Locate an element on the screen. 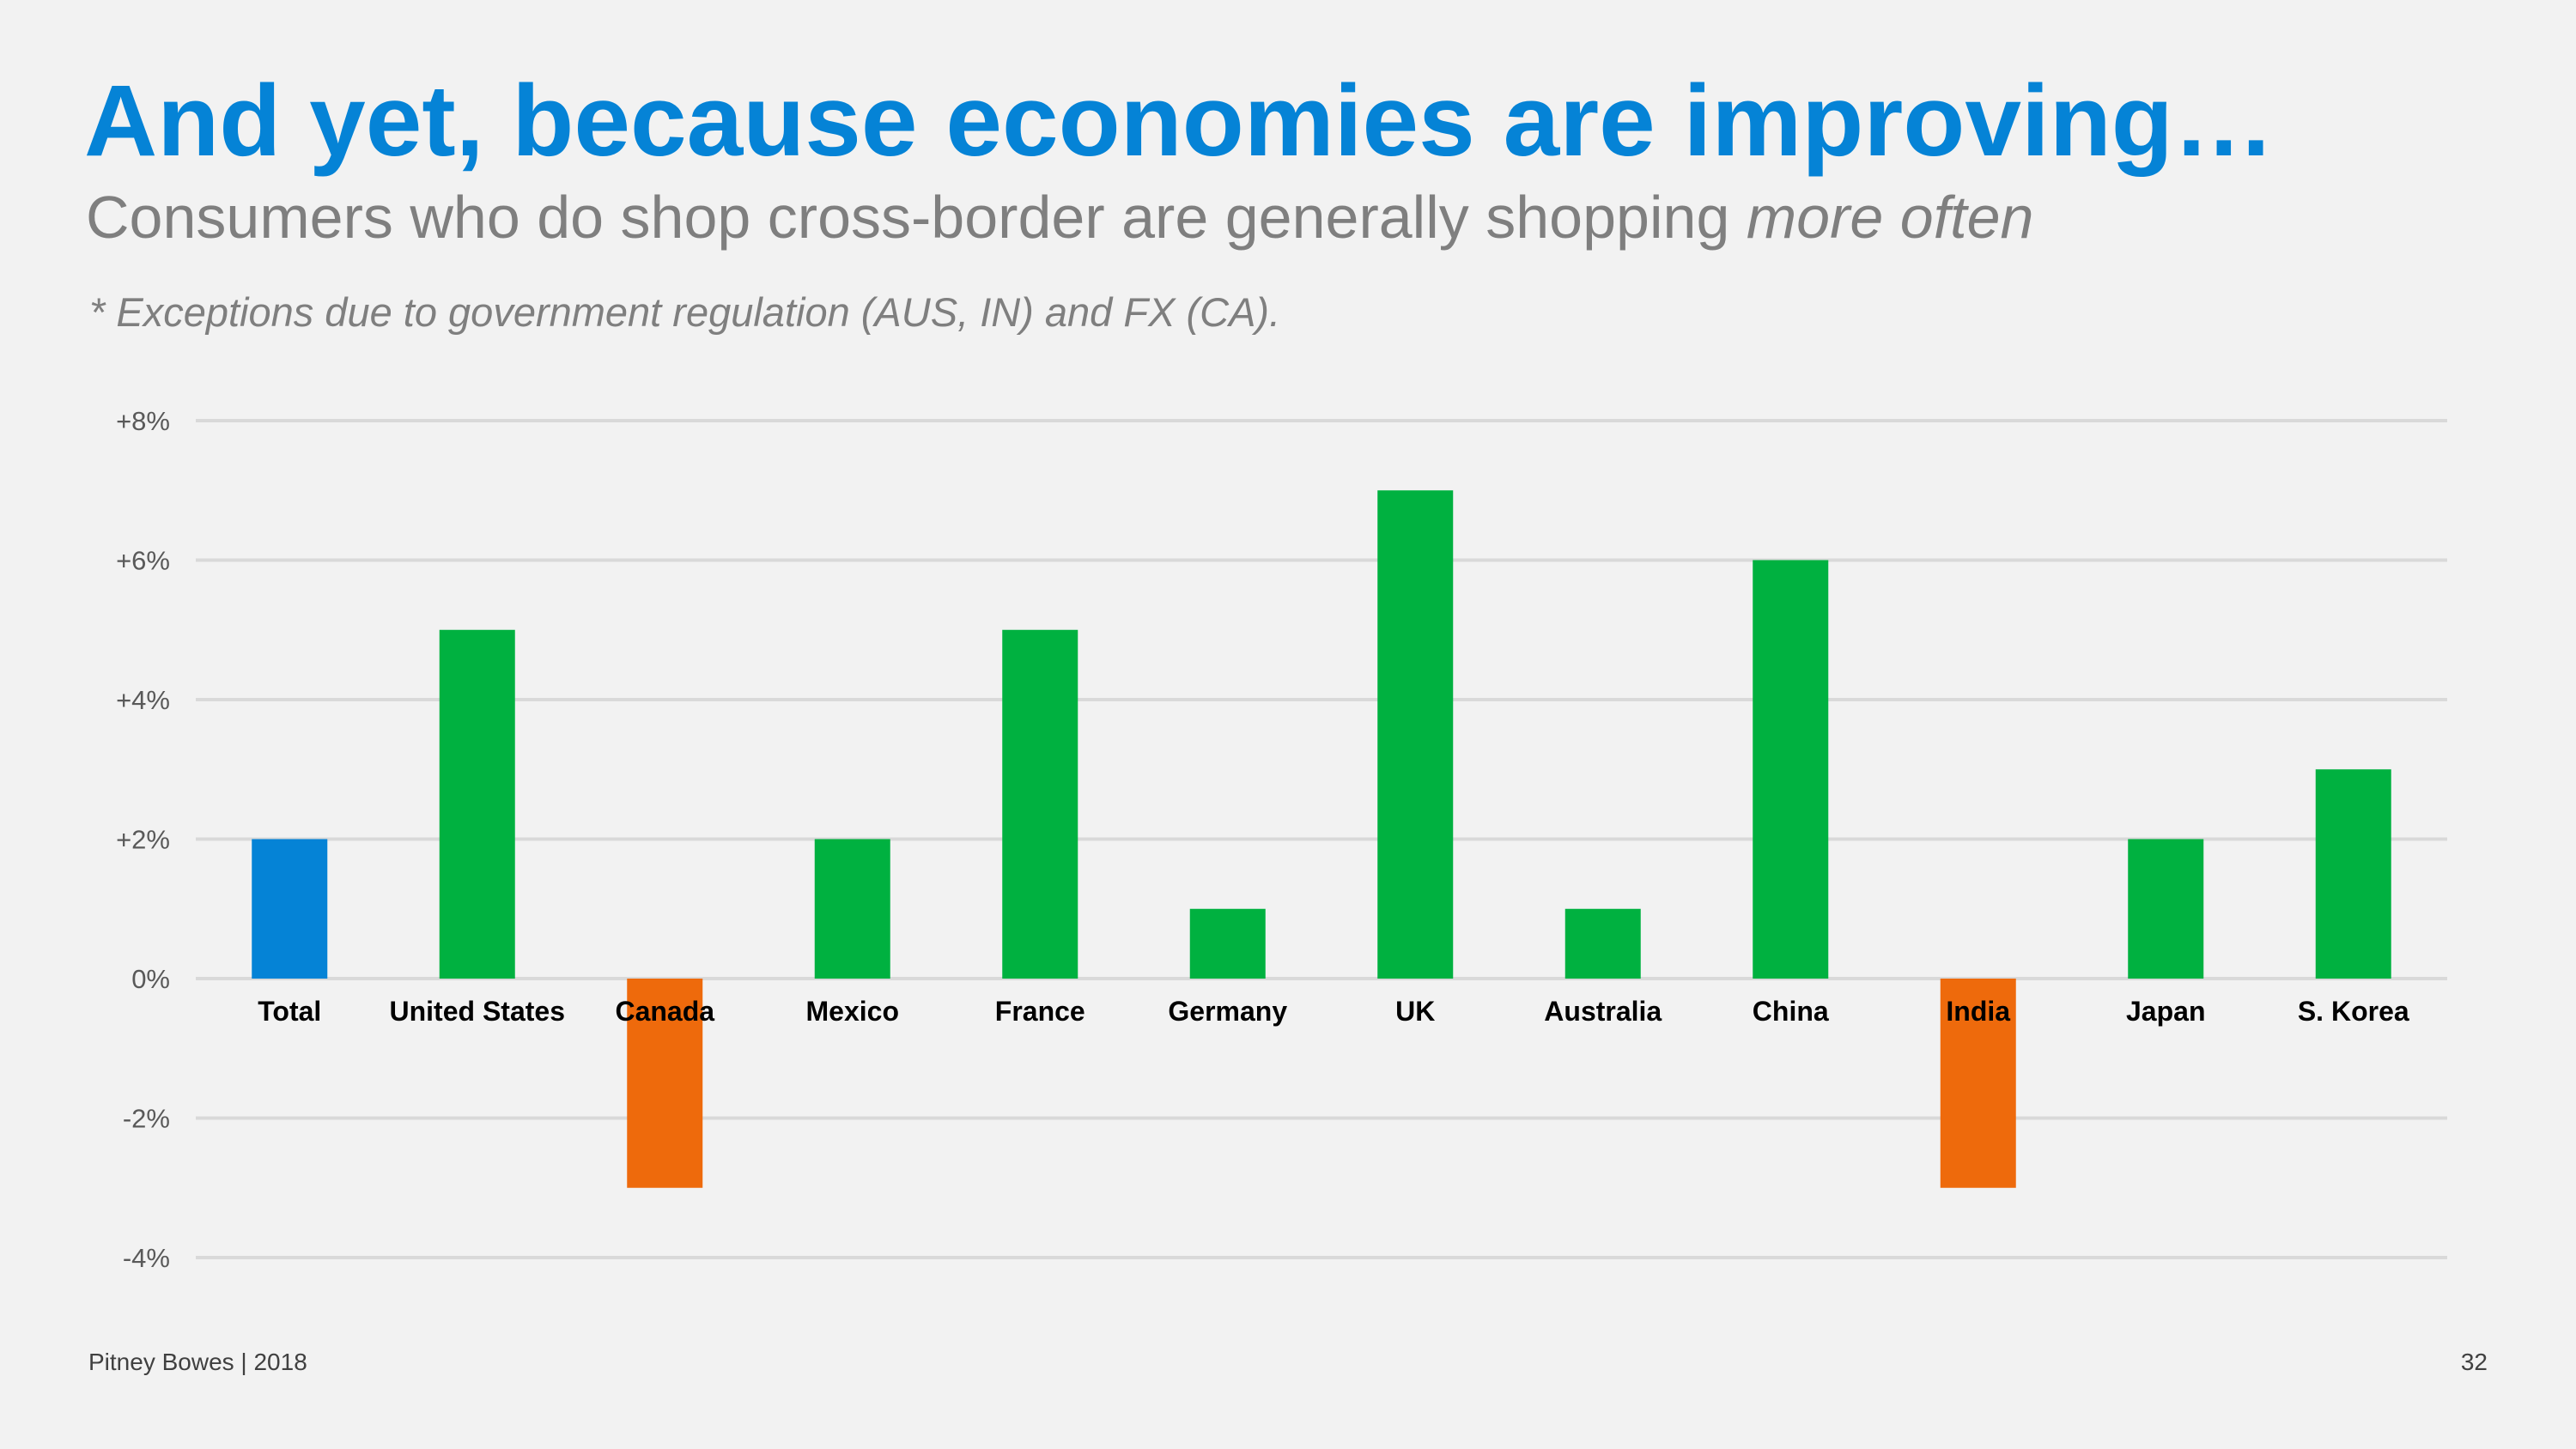 The width and height of the screenshot is (2576, 1449). x-tick-label: Total is located at coordinates (290, 1011).